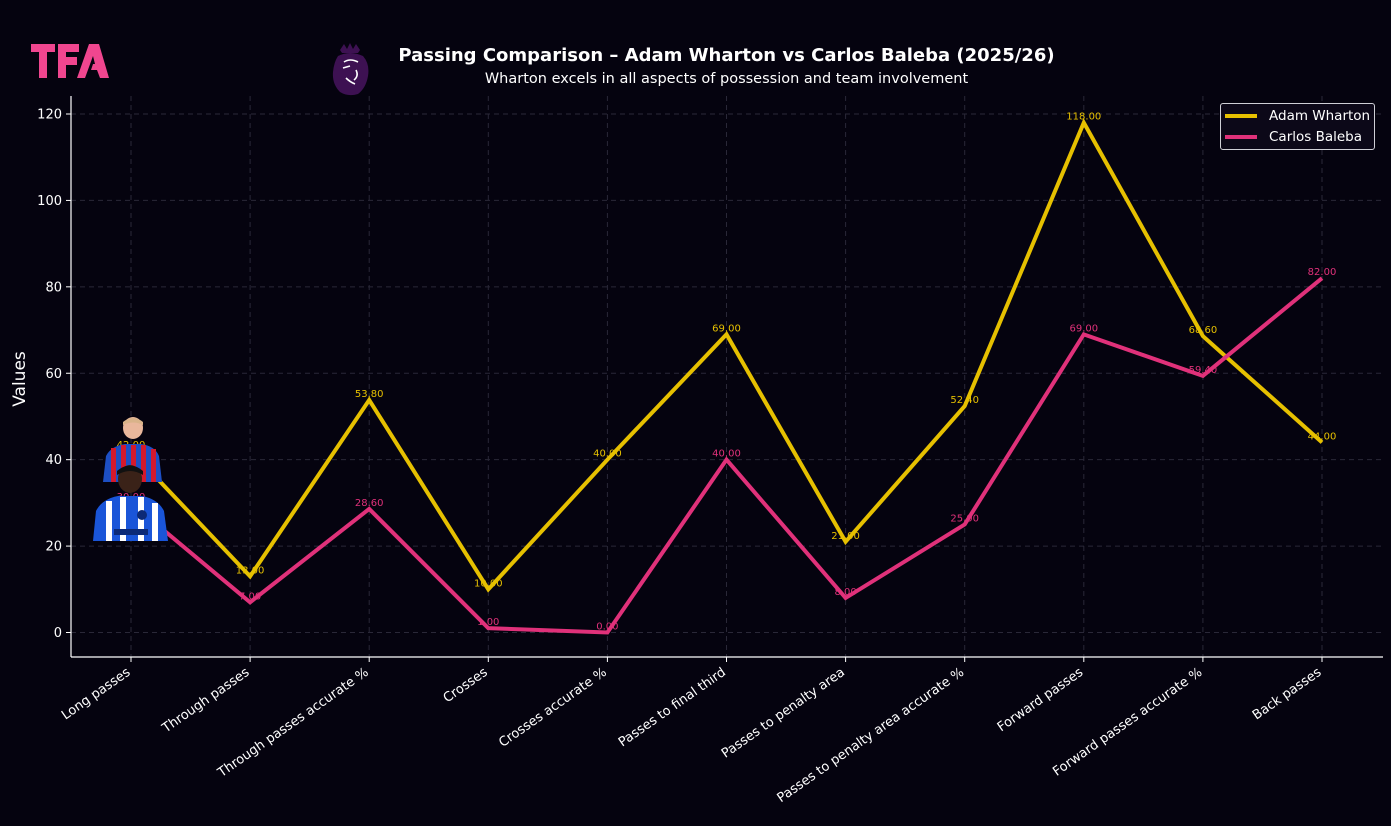 The width and height of the screenshot is (1391, 826). Describe the element at coordinates (1287, 694) in the screenshot. I see `x-tick-label: Back passes` at that location.